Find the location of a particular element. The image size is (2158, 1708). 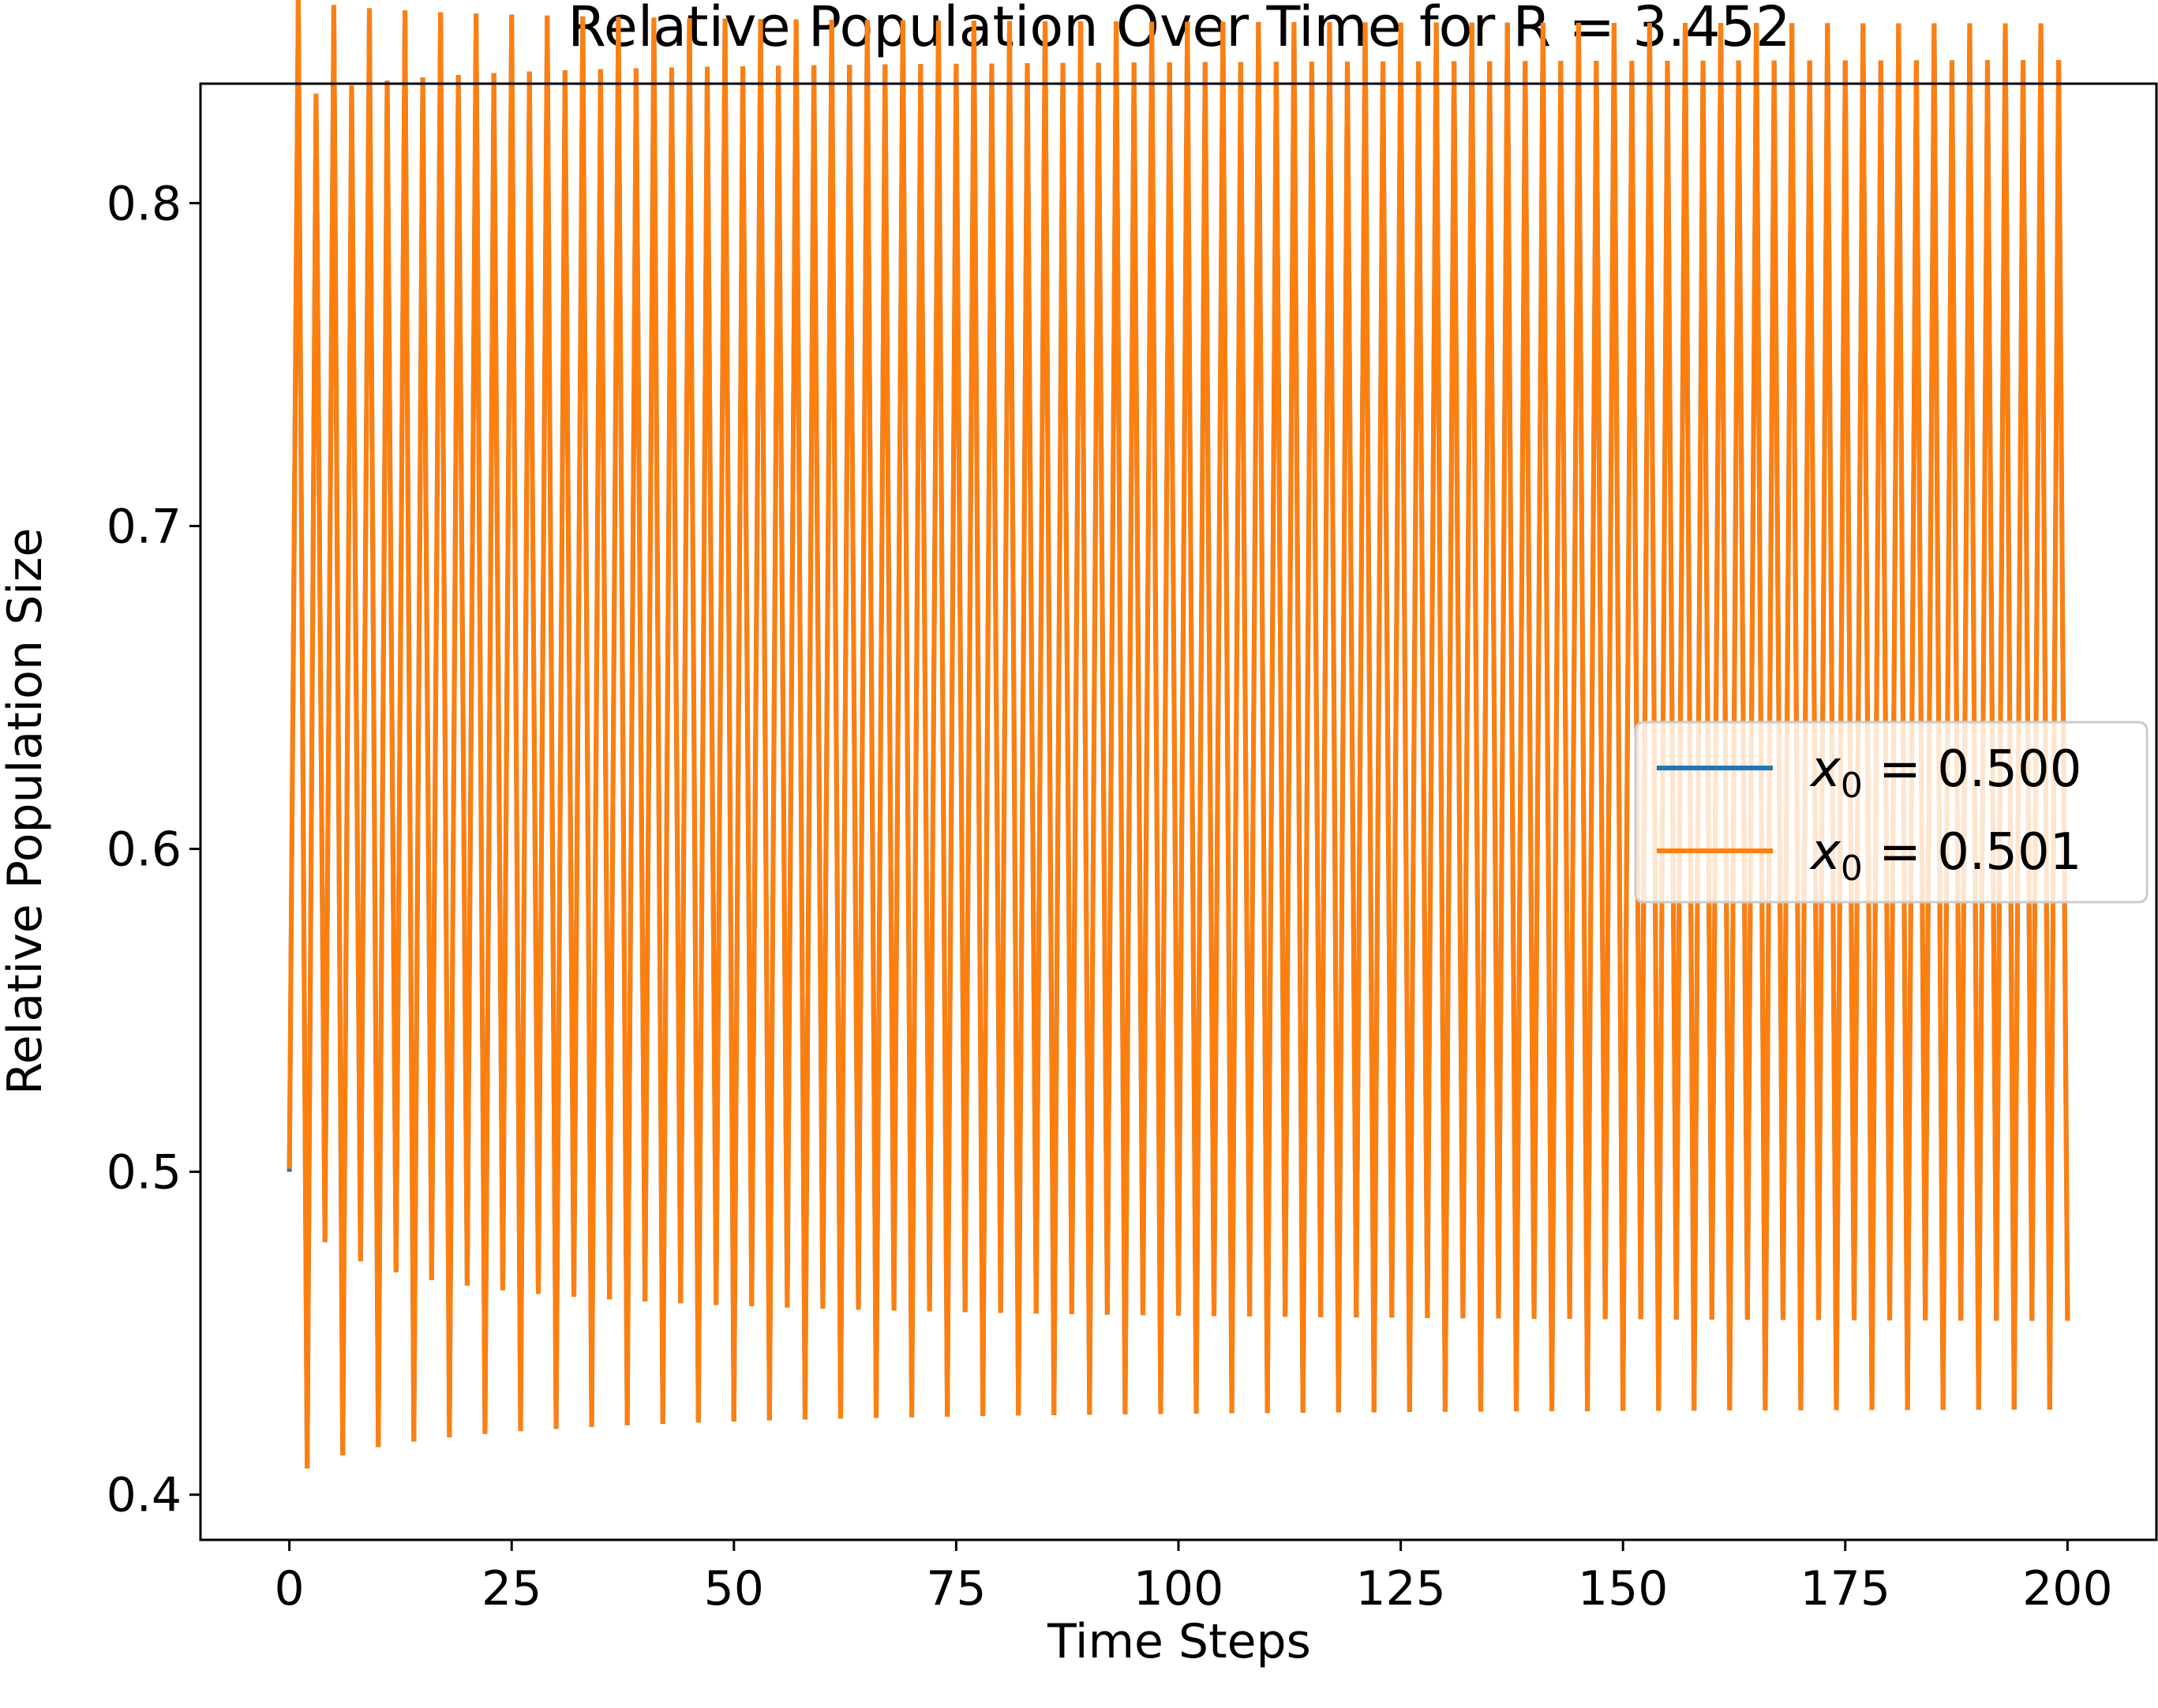

x-axis: 0 25 50 75 100 125 150 175 200 is located at coordinates (1194, 1578).